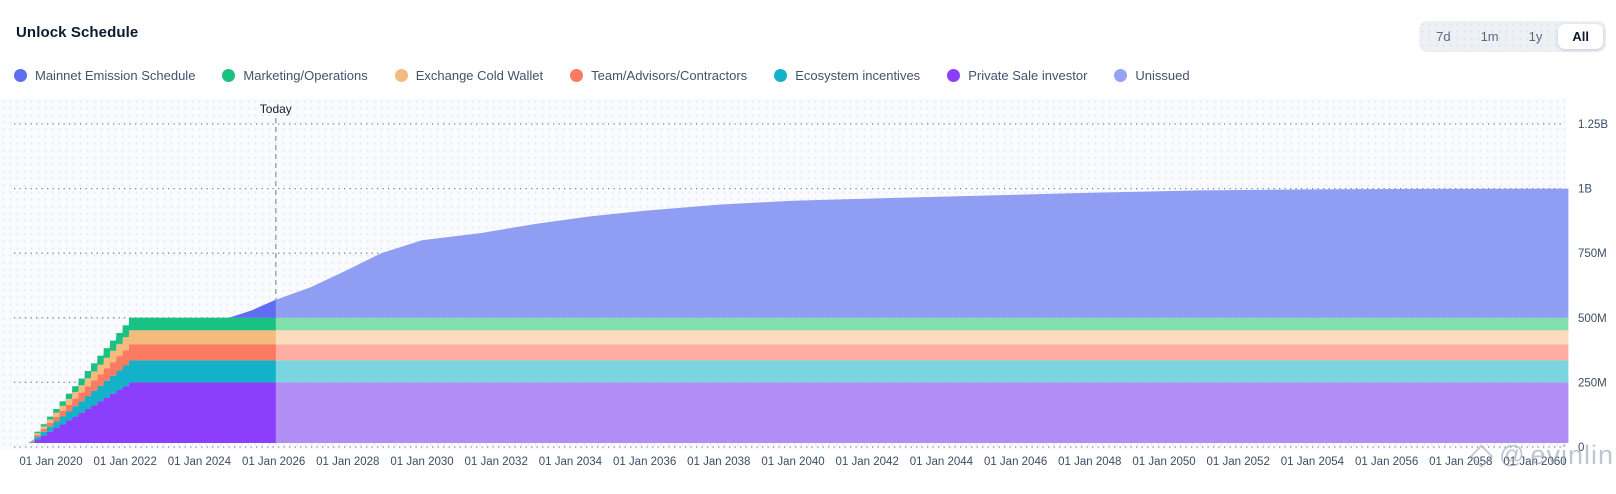 The width and height of the screenshot is (1616, 494). I want to click on area-exchange-cold-wallet-past, so click(152, 386).